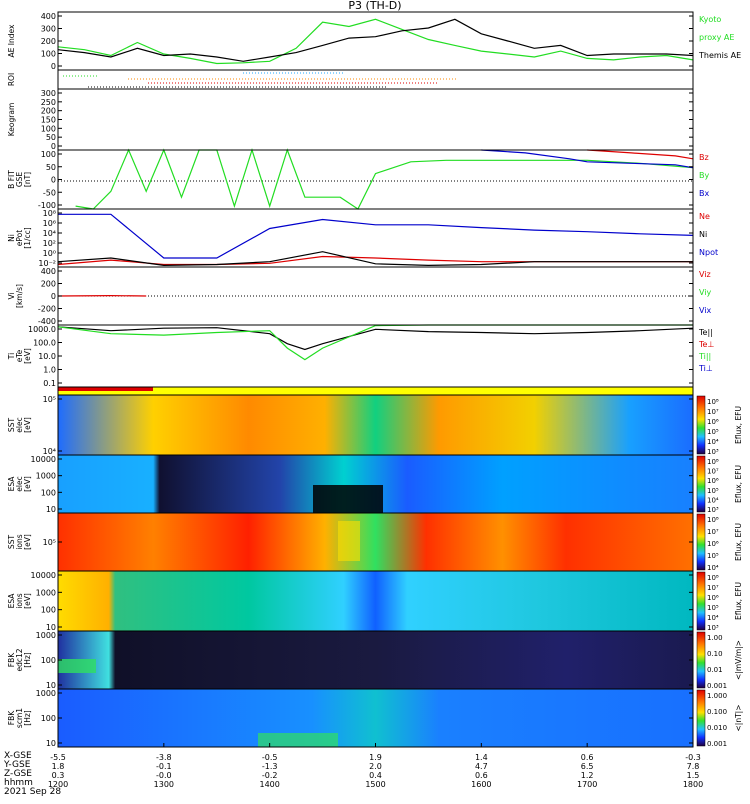 This screenshot has width=750, height=804. What do you see at coordinates (703, 234) in the screenshot?
I see `ni-legend-1: Ni` at bounding box center [703, 234].